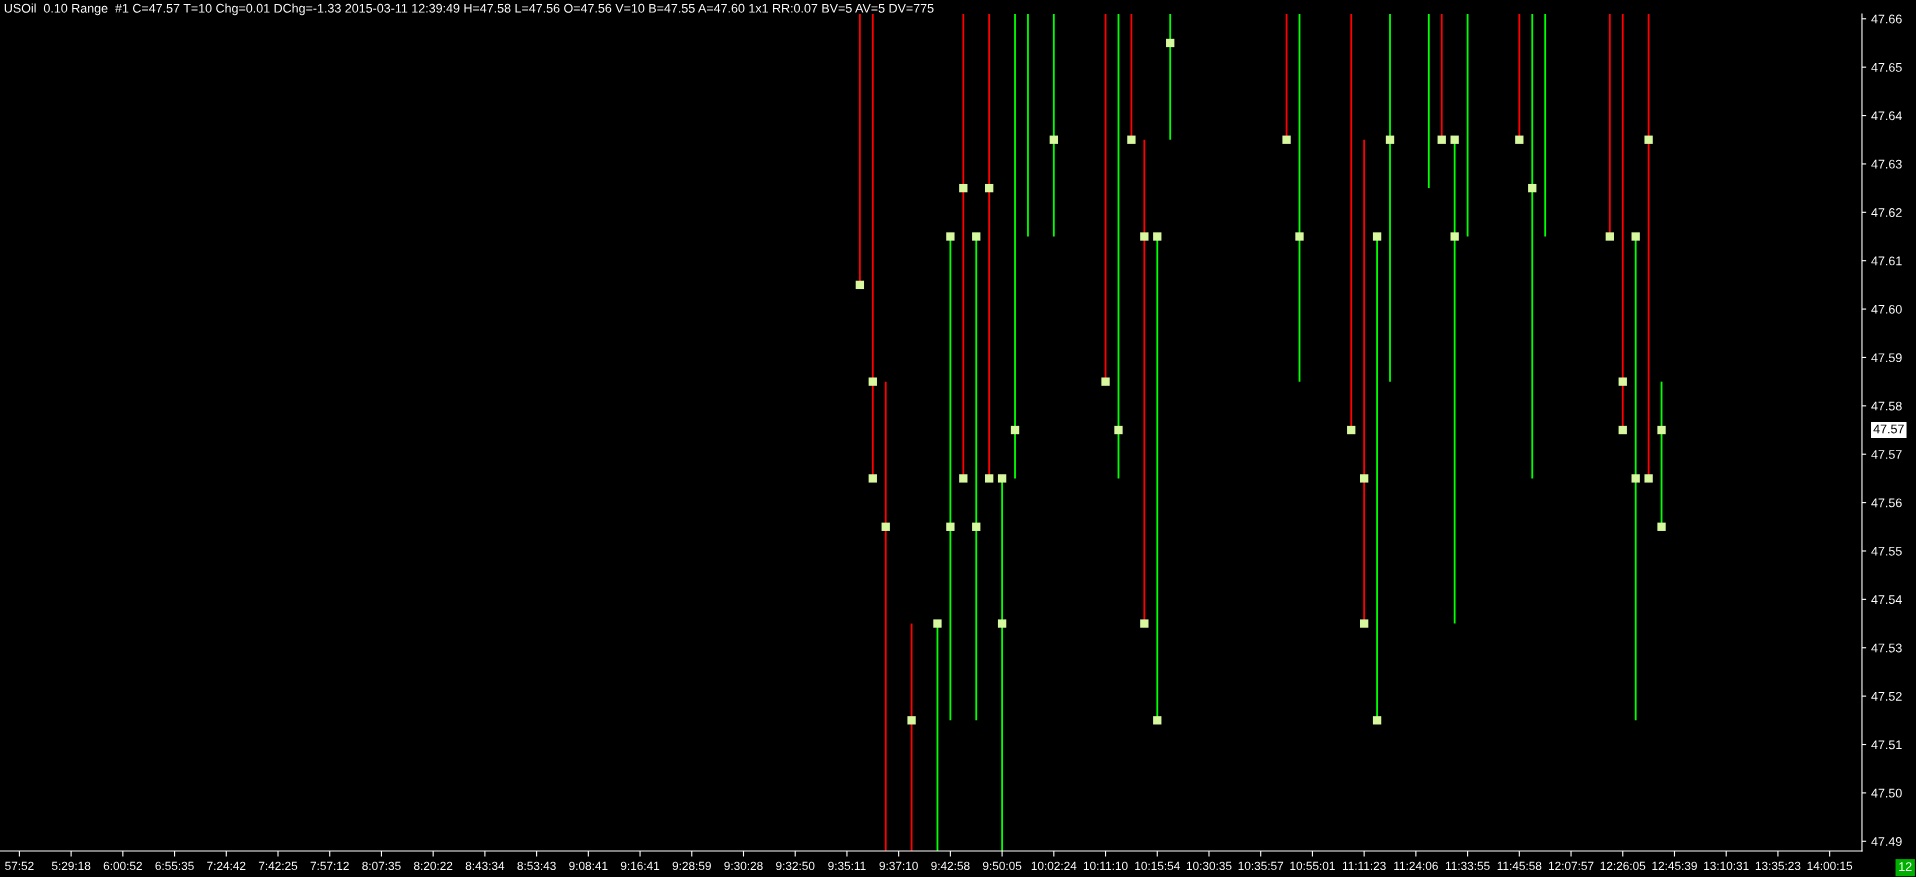 This screenshot has height=877, width=1916. What do you see at coordinates (1726, 866) in the screenshot?
I see `x-tick-label: 13:10:31` at bounding box center [1726, 866].